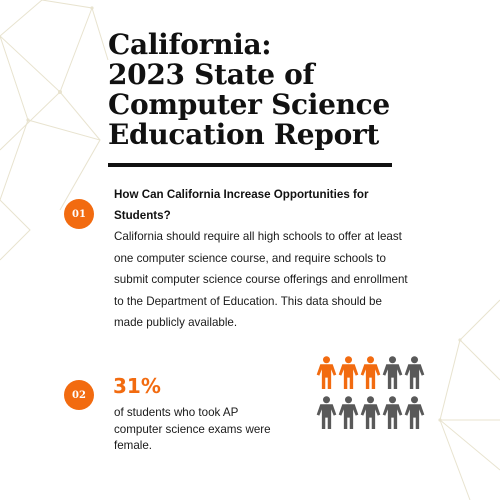  I want to click on title-line-1: California:, so click(190, 44).